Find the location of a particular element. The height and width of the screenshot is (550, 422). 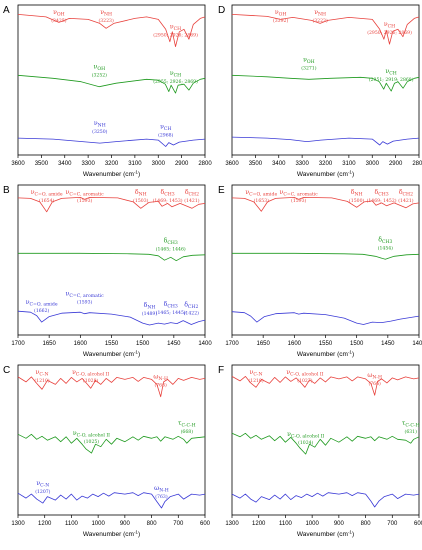

peak-value: (1654) is located at coordinates (46, 200).